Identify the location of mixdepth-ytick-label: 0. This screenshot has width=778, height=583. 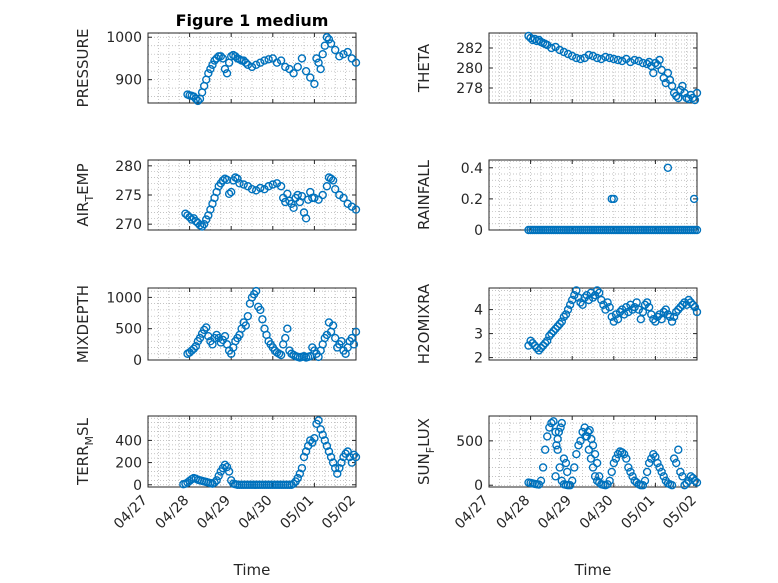
(137, 361).